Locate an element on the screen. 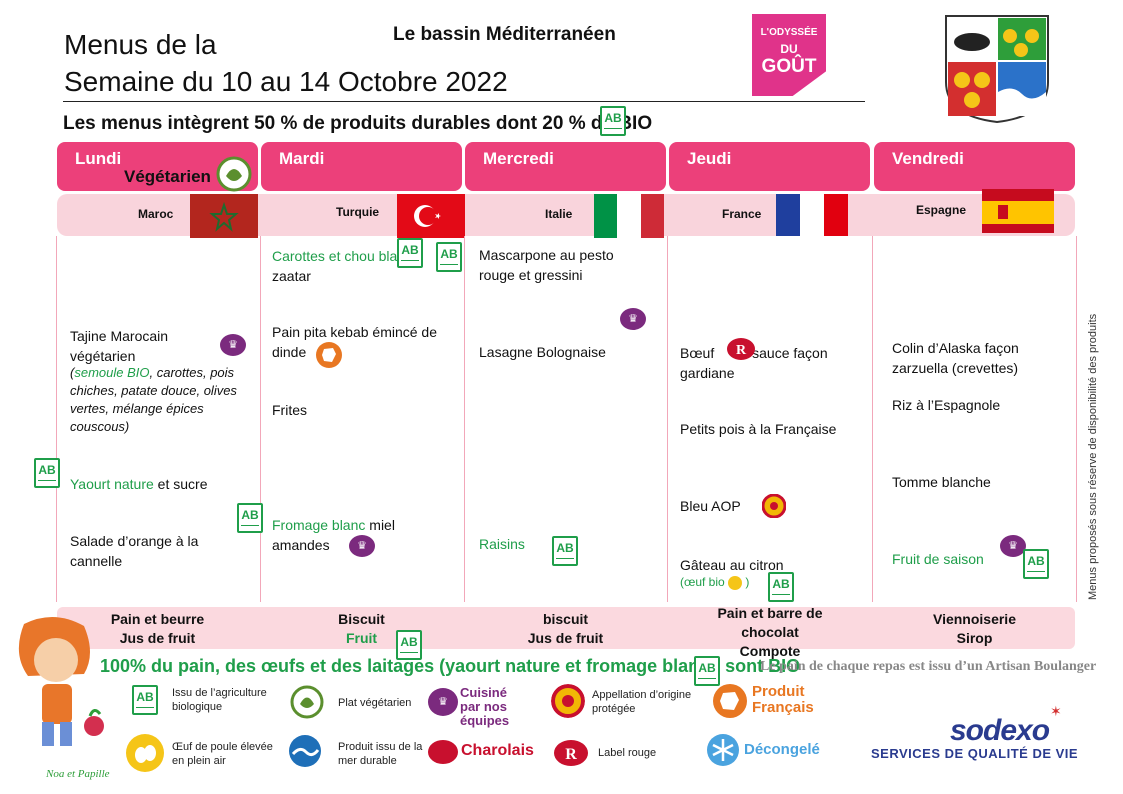 Image resolution: width=1123 pixels, height=794 pixels. country-italie: Italie is located at coordinates (559, 214).